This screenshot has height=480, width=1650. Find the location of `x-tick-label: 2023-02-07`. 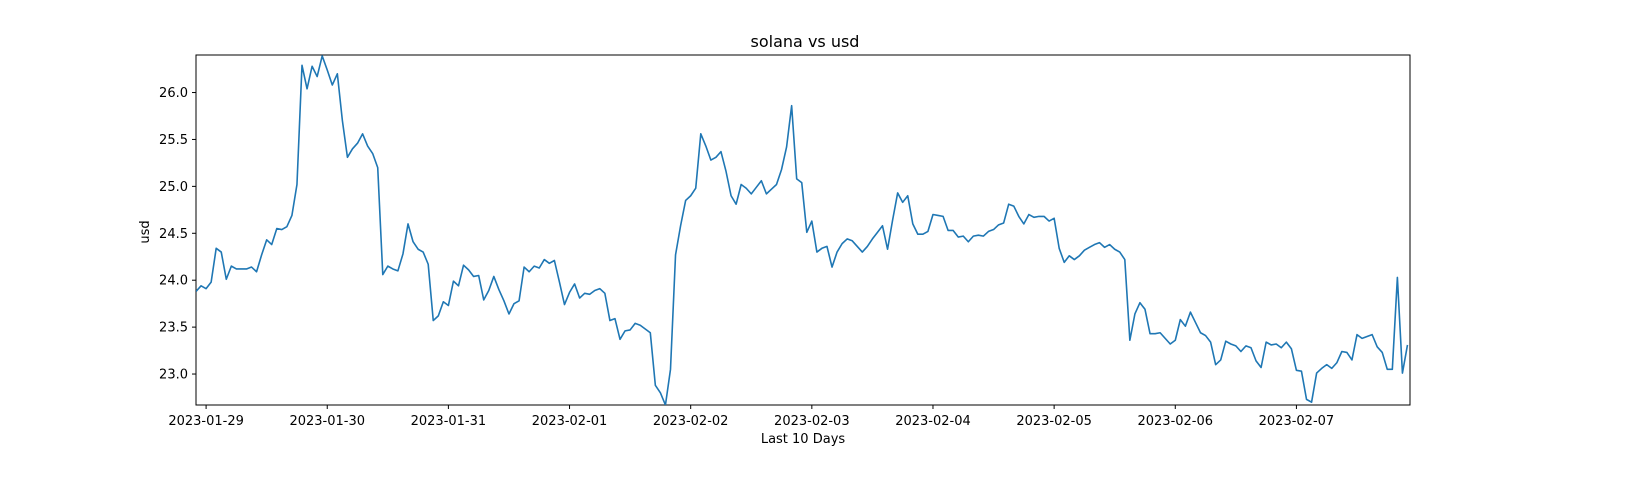

x-tick-label: 2023-02-07 is located at coordinates (1297, 421).